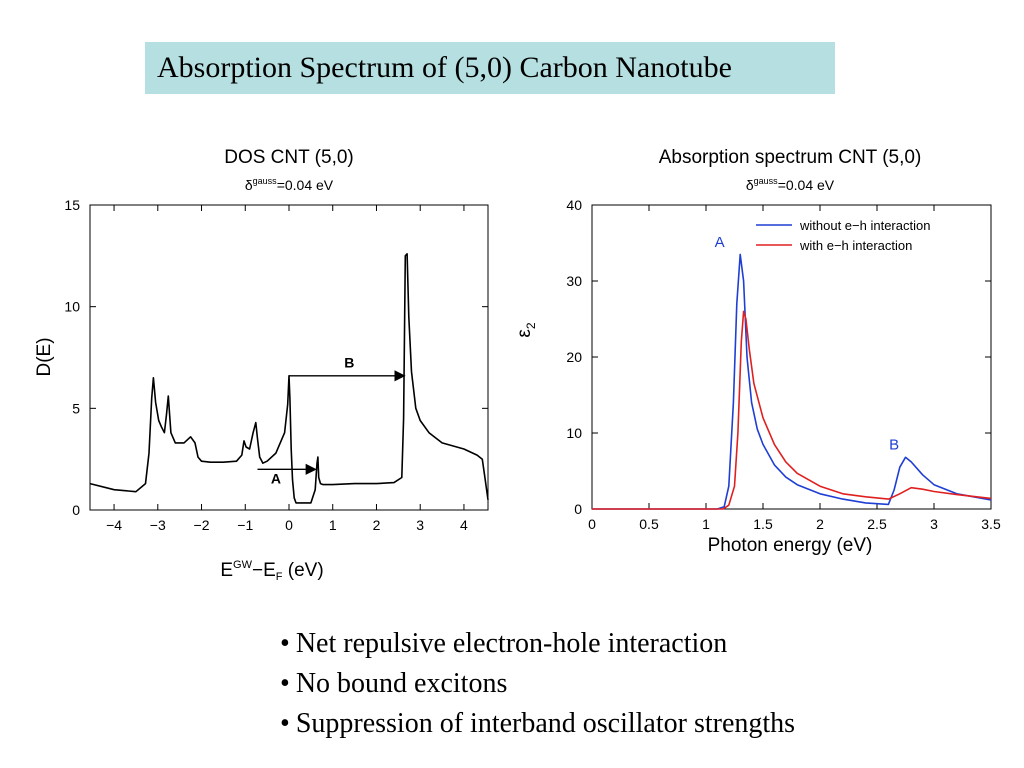 This screenshot has width=1024, height=768. Describe the element at coordinates (807, 344) in the screenshot. I see `absorption-annotations: AB` at that location.